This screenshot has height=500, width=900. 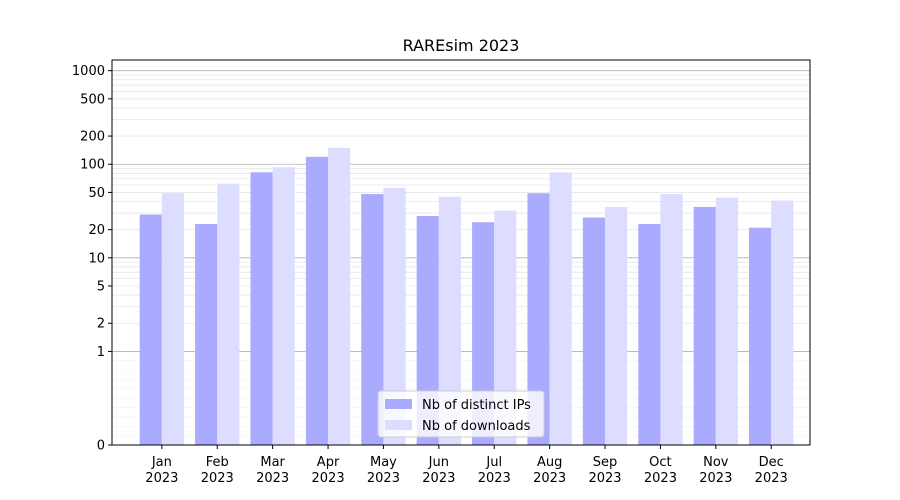 I want to click on y-tick-label: 500, so click(x=92, y=99).